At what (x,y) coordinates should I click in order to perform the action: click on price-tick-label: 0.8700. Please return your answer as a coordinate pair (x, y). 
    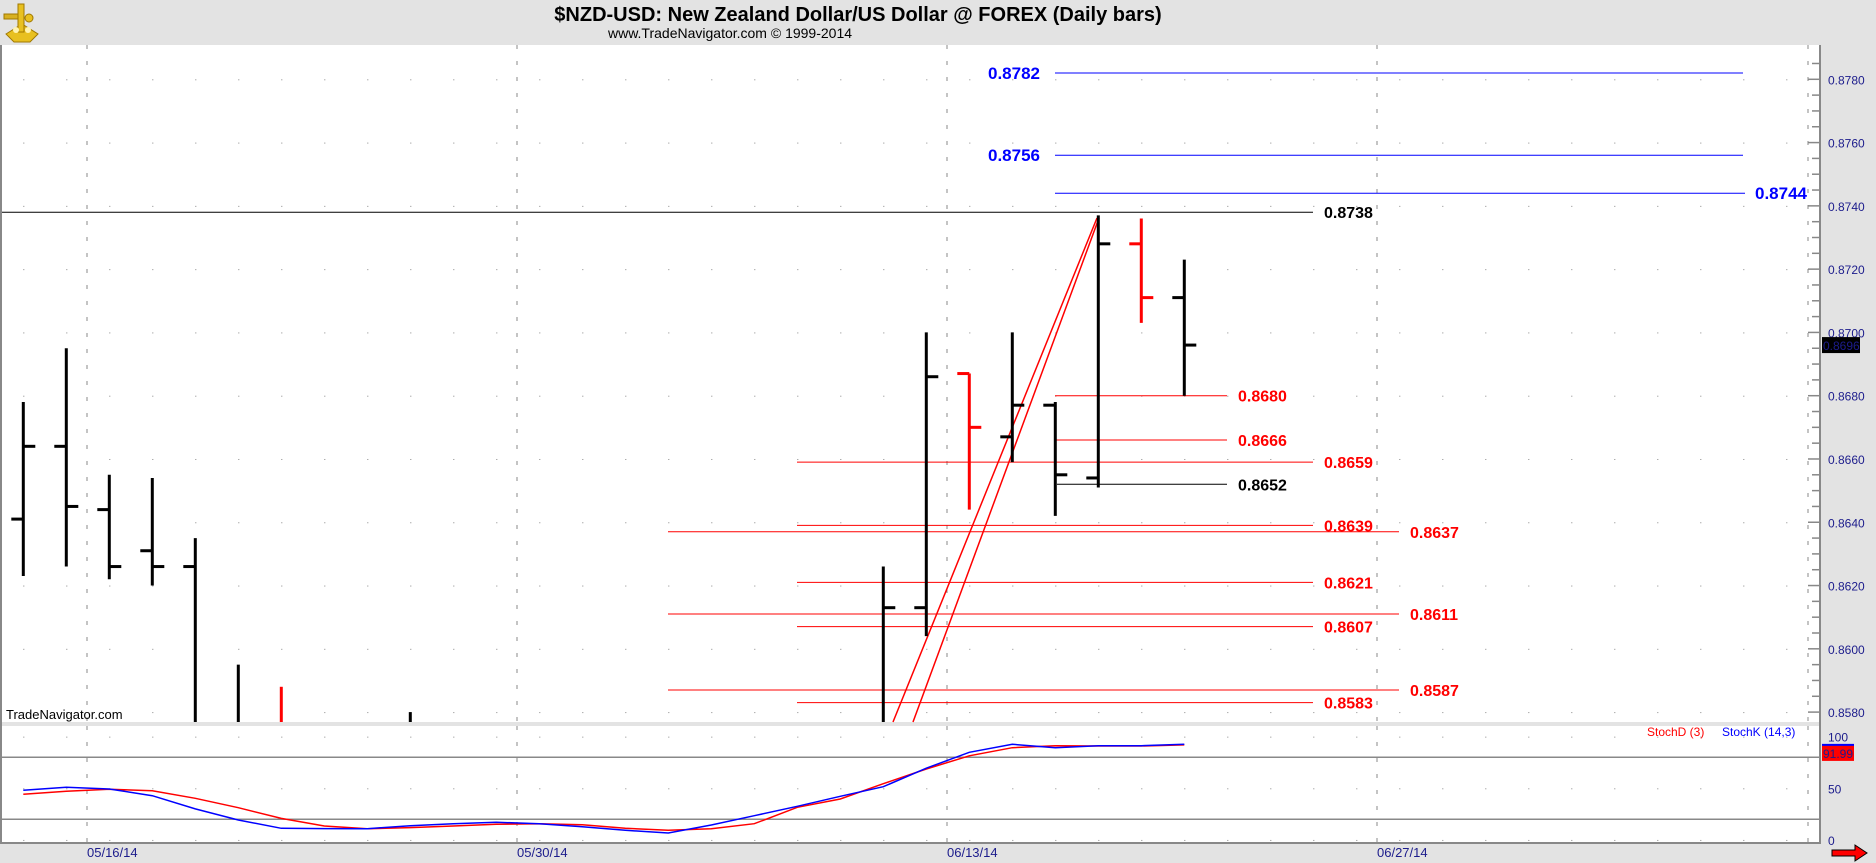
    Looking at the image, I should click on (1846, 333).